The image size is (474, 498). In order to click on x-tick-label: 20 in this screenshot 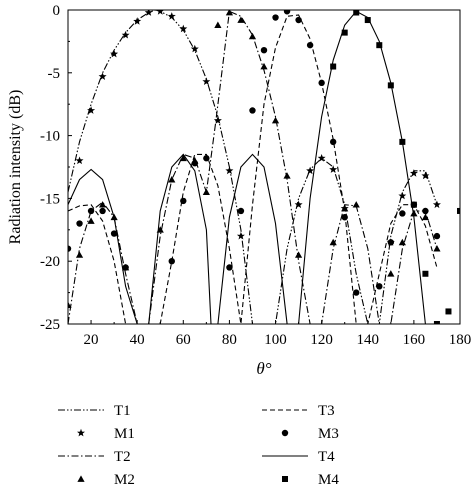, I will do `click(91, 340)`.